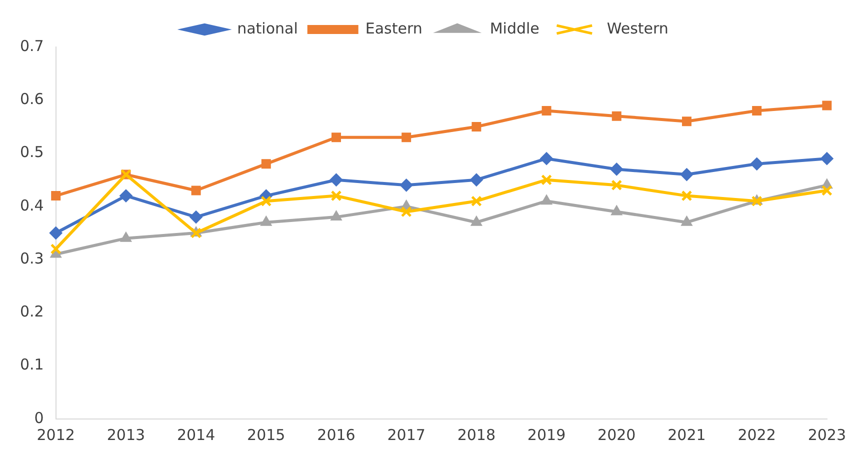 Image resolution: width=862 pixels, height=461 pixels. Describe the element at coordinates (126, 435) in the screenshot. I see `x-tick-label: 2013` at that location.